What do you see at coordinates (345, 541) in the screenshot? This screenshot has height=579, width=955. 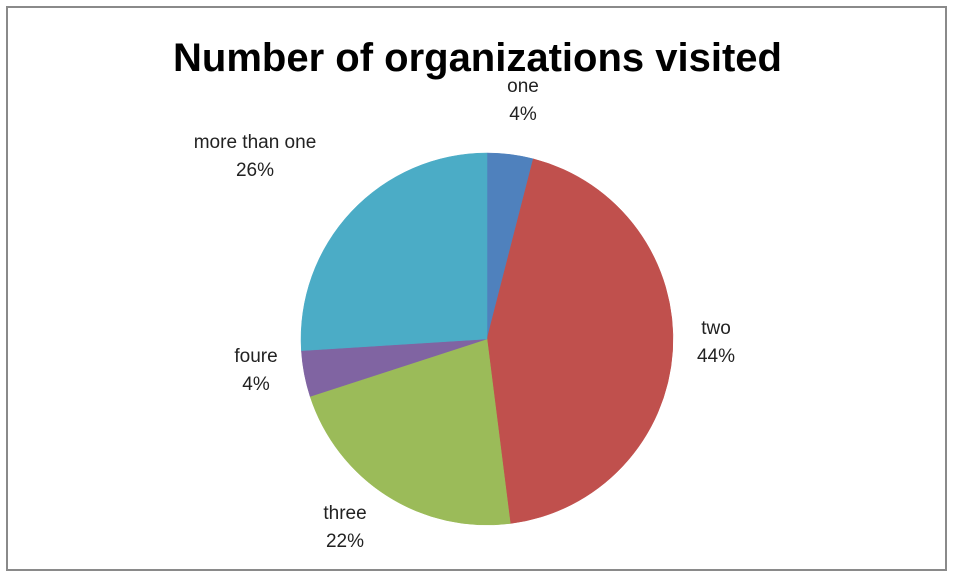 I see `slice-percent-label: 22%` at bounding box center [345, 541].